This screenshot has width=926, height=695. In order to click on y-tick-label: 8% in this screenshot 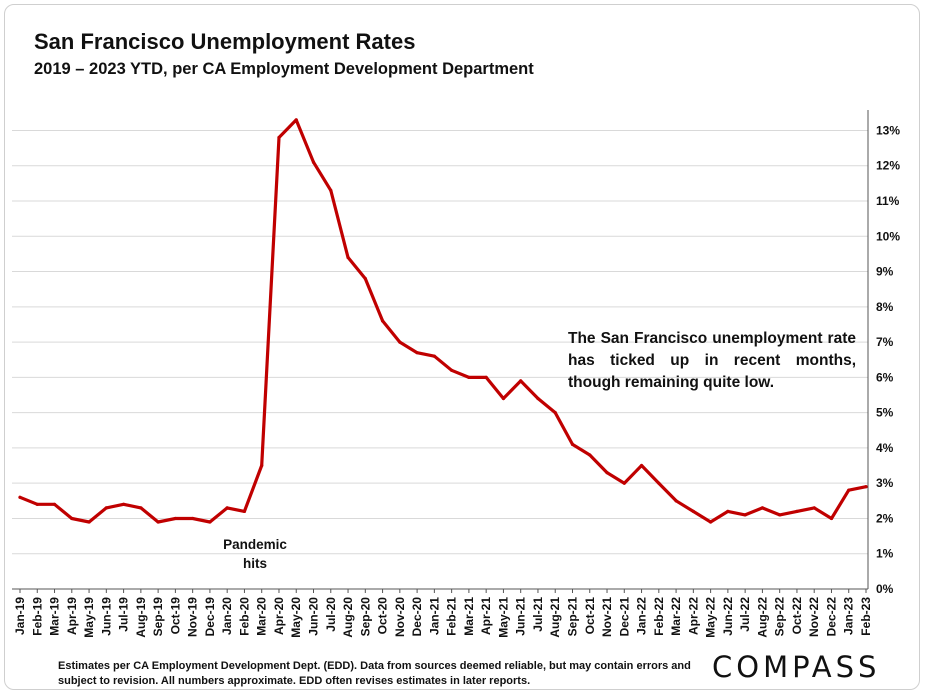, I will do `click(885, 307)`.